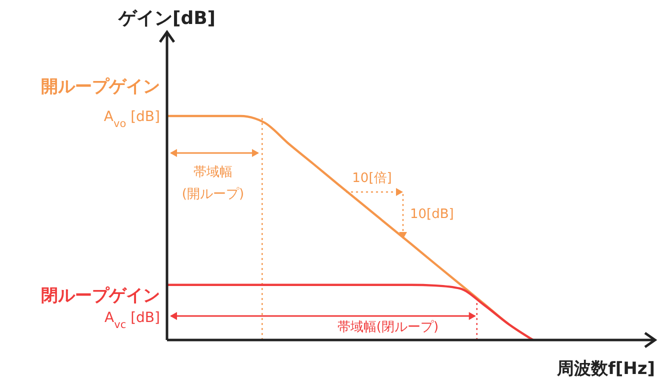  What do you see at coordinates (100, 87) in the screenshot?
I see `text: 開ループゲイン` at bounding box center [100, 87].